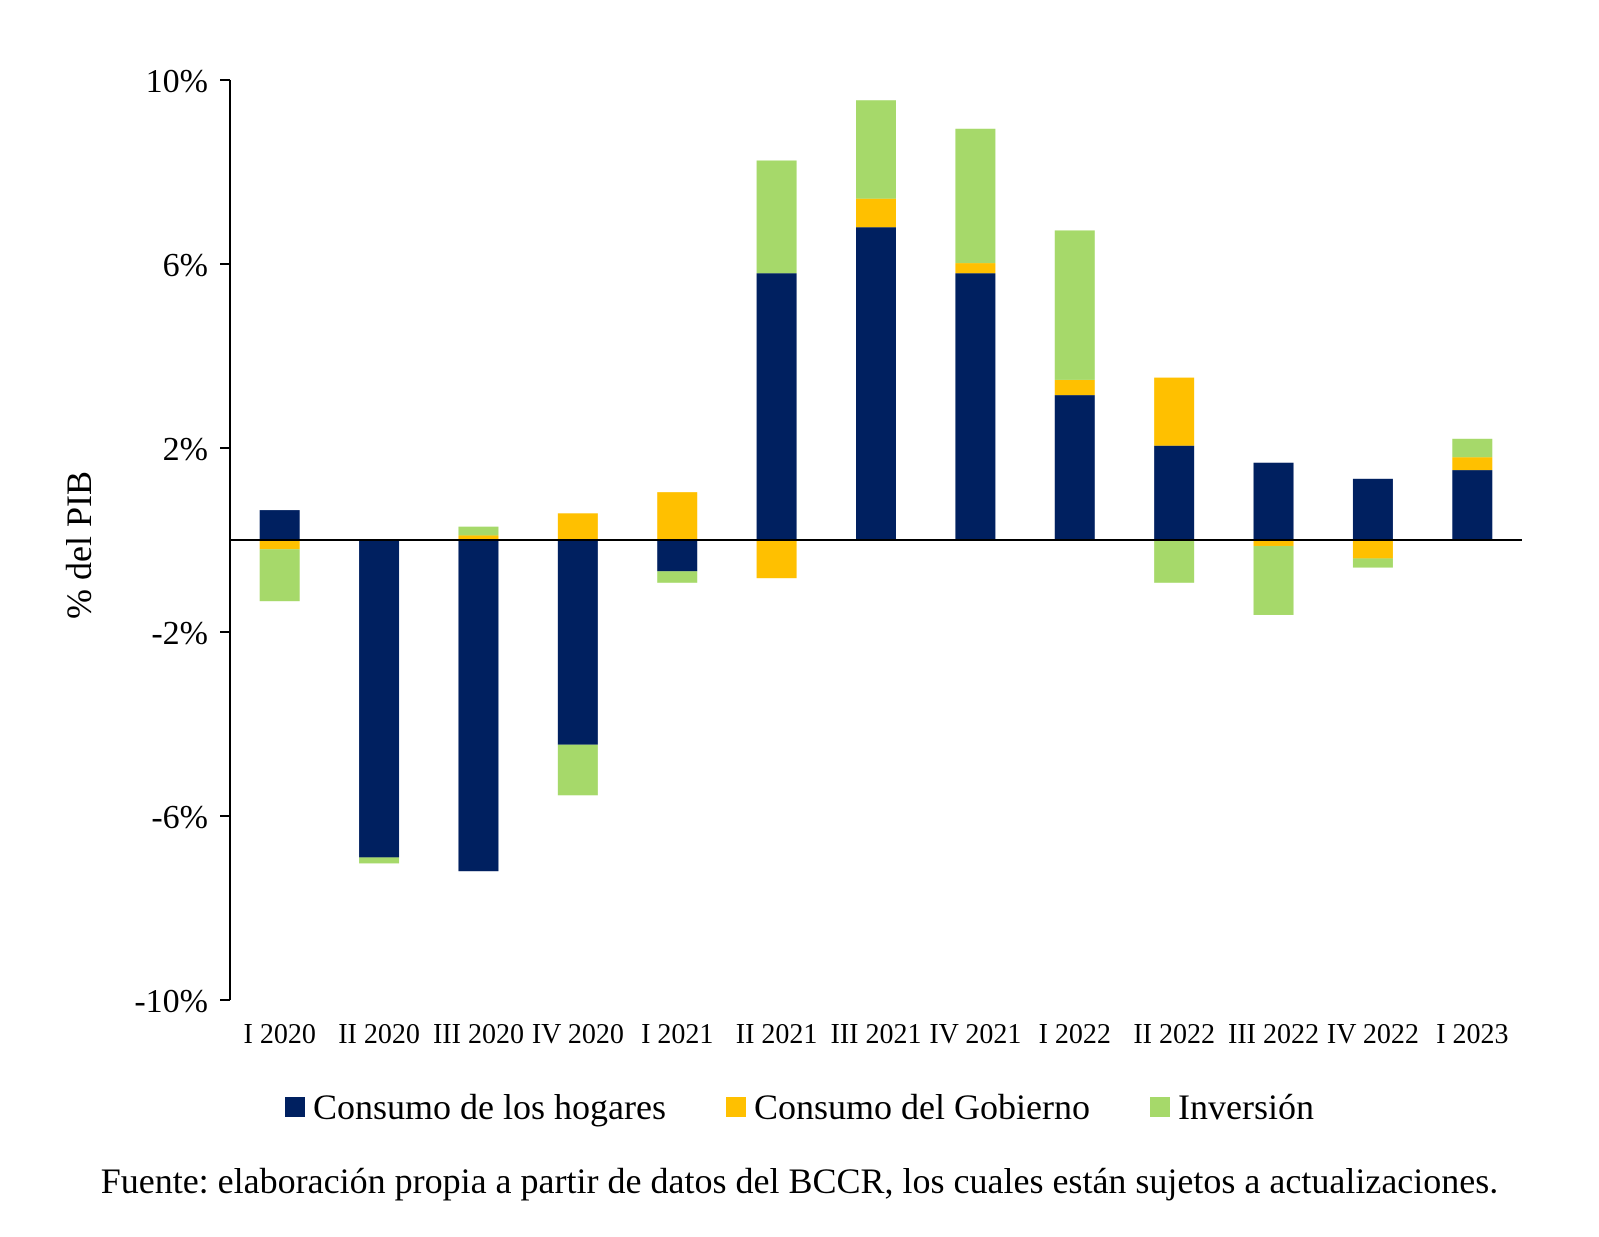 The height and width of the screenshot is (1237, 1599). I want to click on y-tick-label: 6%, so click(185, 265).